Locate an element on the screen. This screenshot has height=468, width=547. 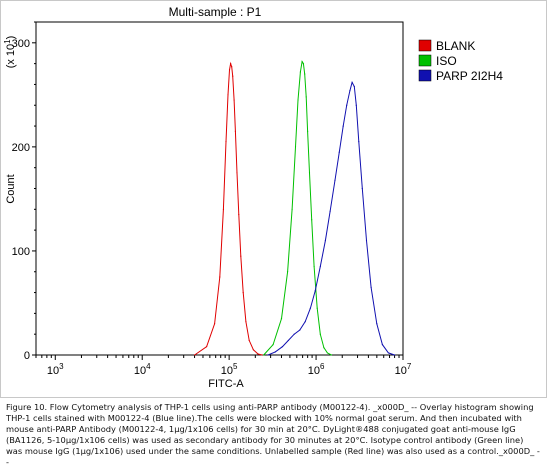
y-axis-label: Count is located at coordinates (11, 188).